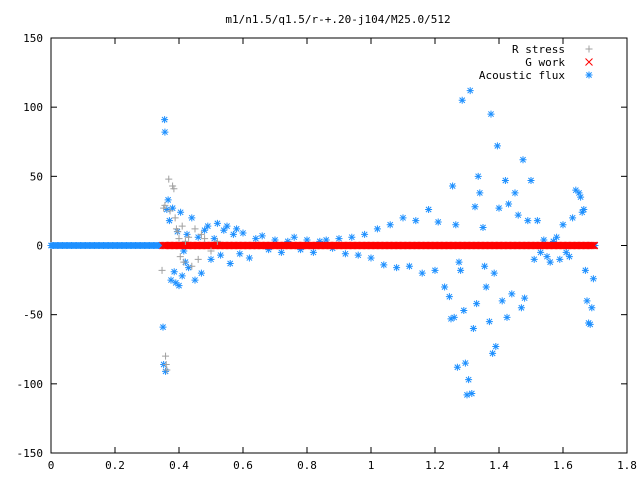 Image resolution: width=640 pixels, height=480 pixels. What do you see at coordinates (51, 465) in the screenshot?
I see `x-tick-label: 0` at bounding box center [51, 465].